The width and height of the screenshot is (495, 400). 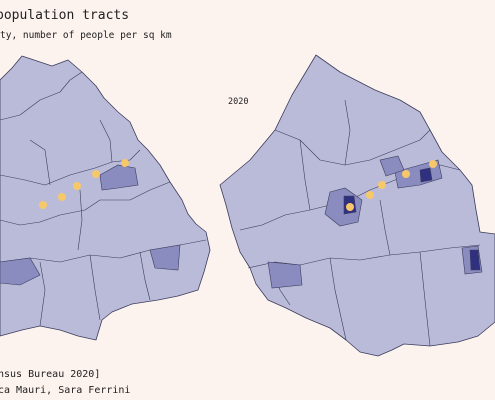 I want to click on map-label: 2020, so click(x=238, y=102).